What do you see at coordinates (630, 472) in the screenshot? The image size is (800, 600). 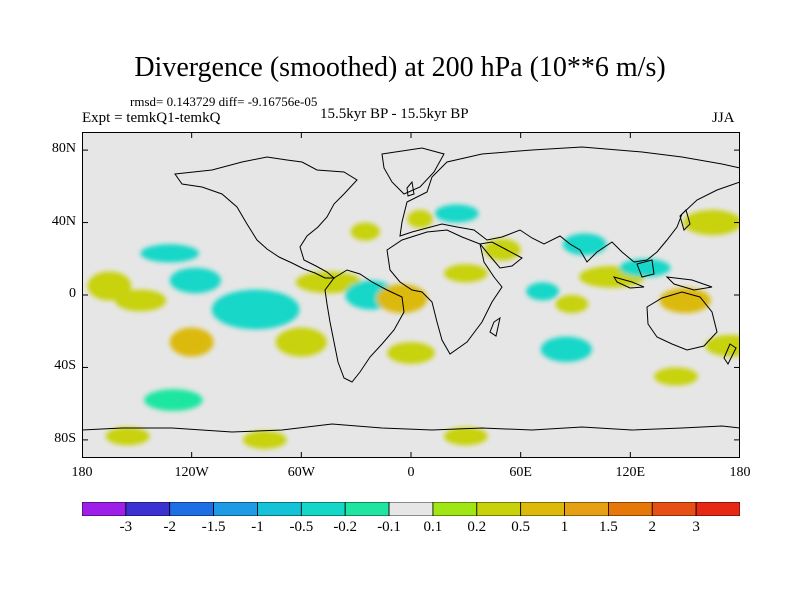 I see `x-tick-label: 120E` at bounding box center [630, 472].